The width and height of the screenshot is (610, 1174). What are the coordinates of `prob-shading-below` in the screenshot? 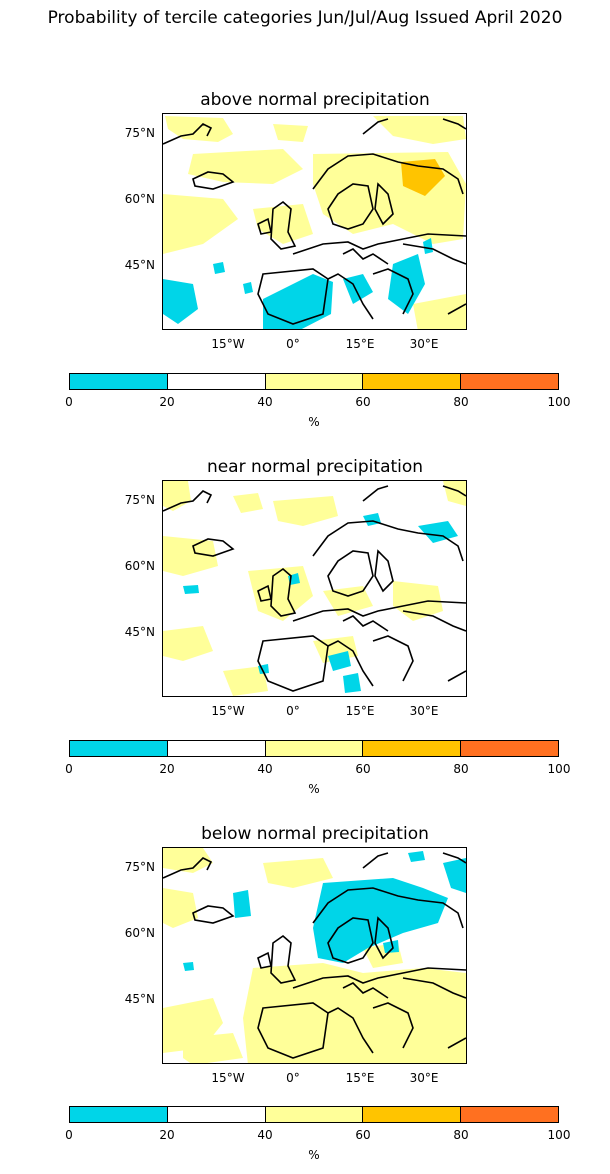 It's located at (314, 955).